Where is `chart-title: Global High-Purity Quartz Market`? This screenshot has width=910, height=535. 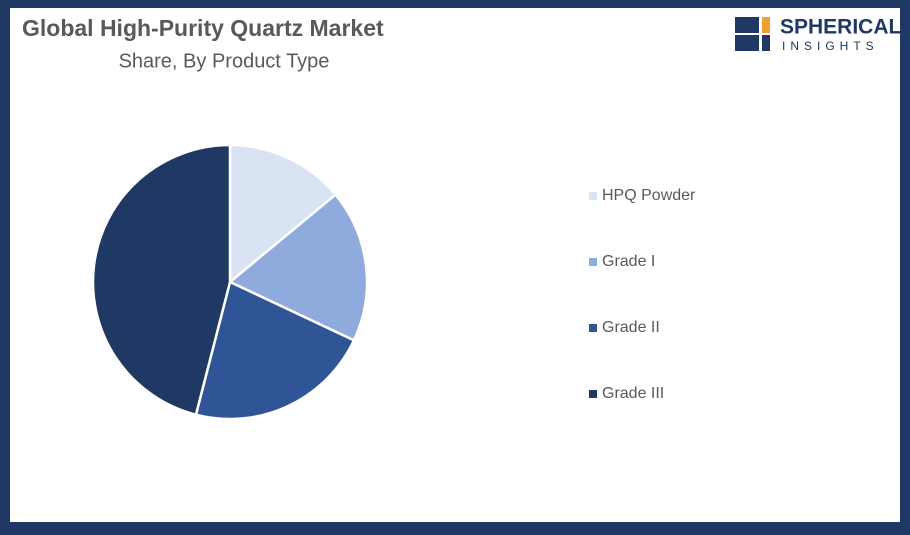
chart-title: Global High-Purity Quartz Market is located at coordinates (203, 28).